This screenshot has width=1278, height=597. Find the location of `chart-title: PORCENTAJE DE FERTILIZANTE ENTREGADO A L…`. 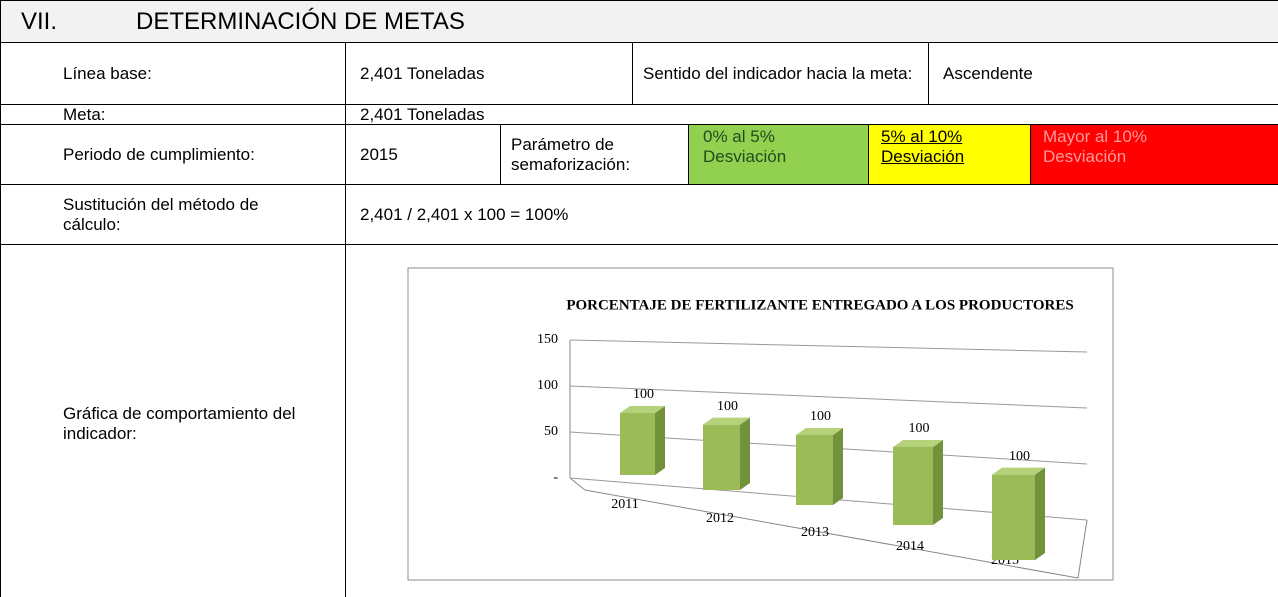

chart-title: PORCENTAJE DE FERTILIZANTE ENTREGADO A L… is located at coordinates (819, 305).